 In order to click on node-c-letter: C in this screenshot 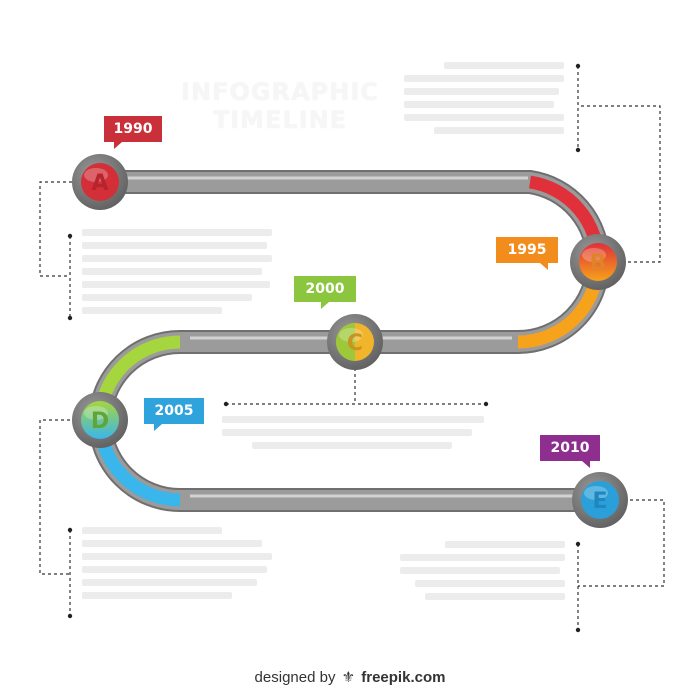, I will do `click(355, 343)`.